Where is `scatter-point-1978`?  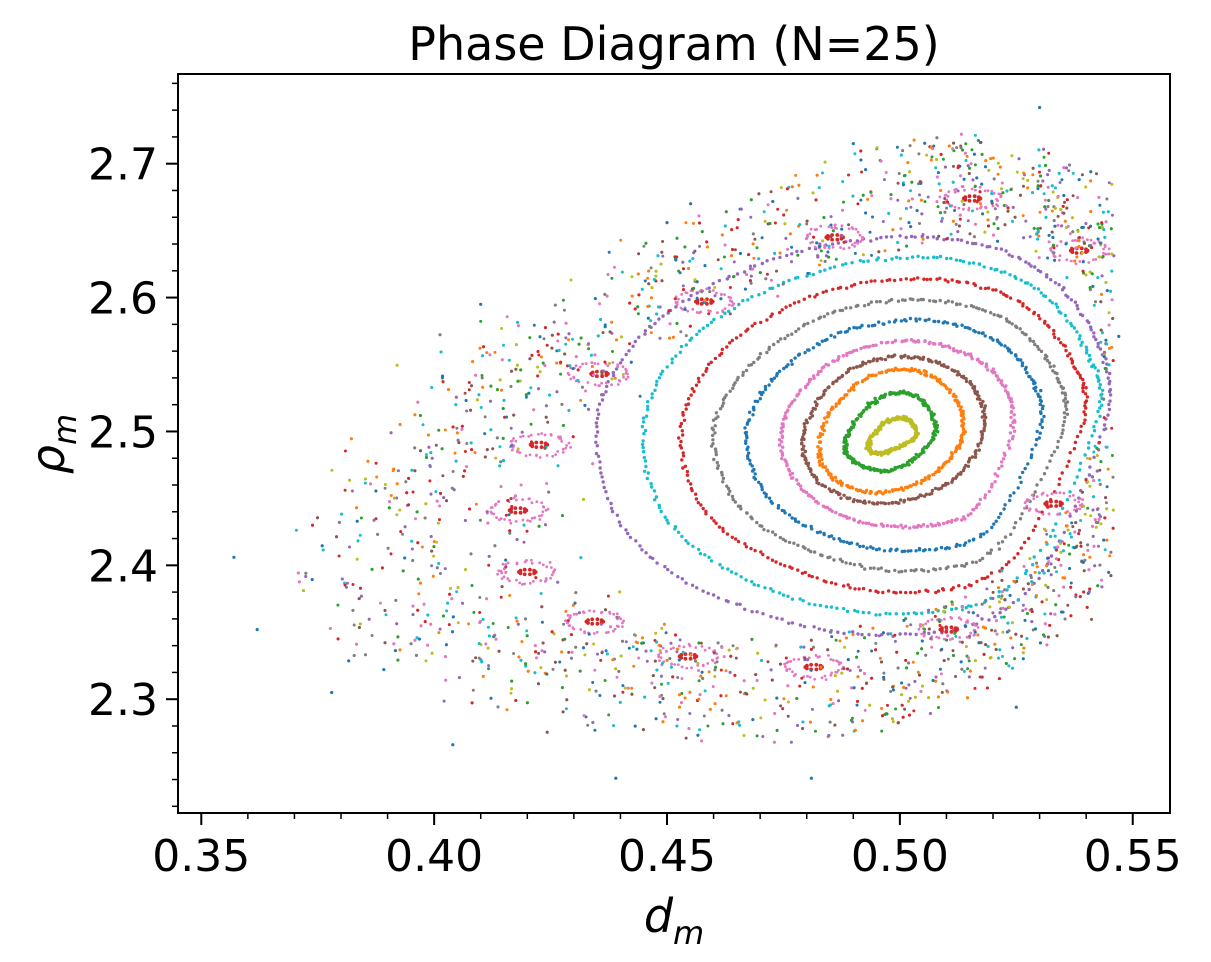 scatter-point-1978 is located at coordinates (692, 490).